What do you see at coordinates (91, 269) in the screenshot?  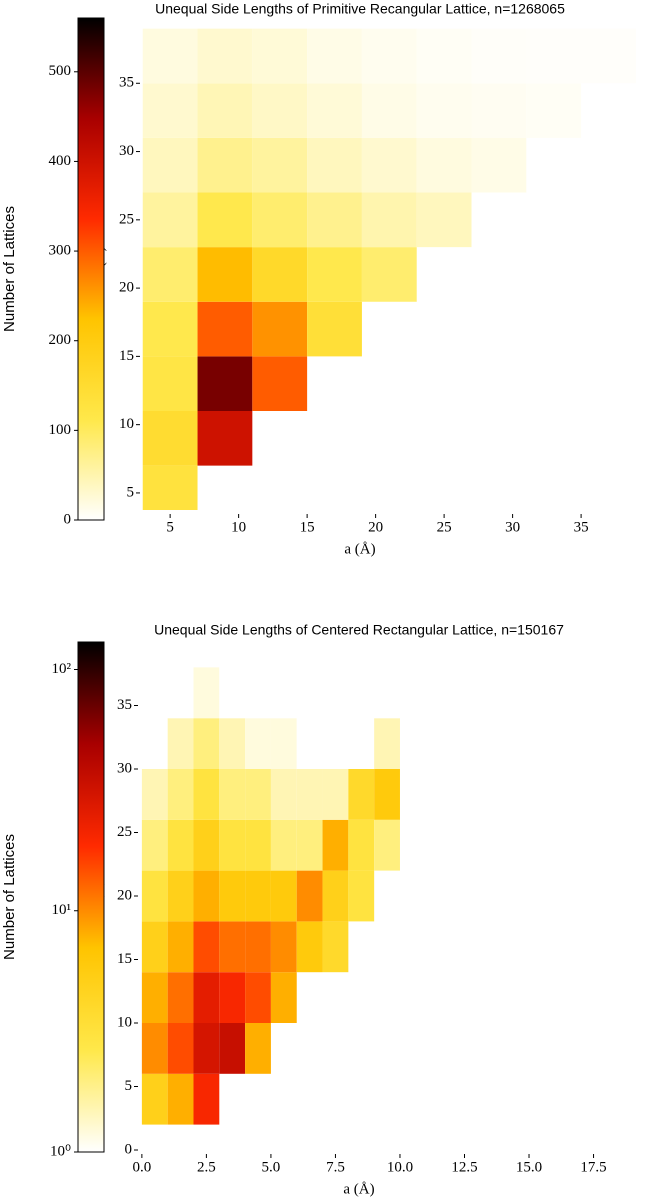 I see `colorbar` at bounding box center [91, 269].